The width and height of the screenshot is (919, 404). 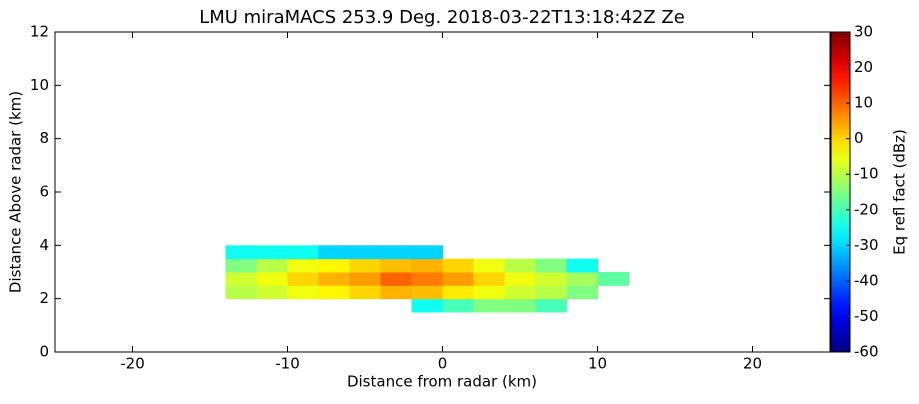 I want to click on y-tick-label: 2, so click(x=44, y=298).